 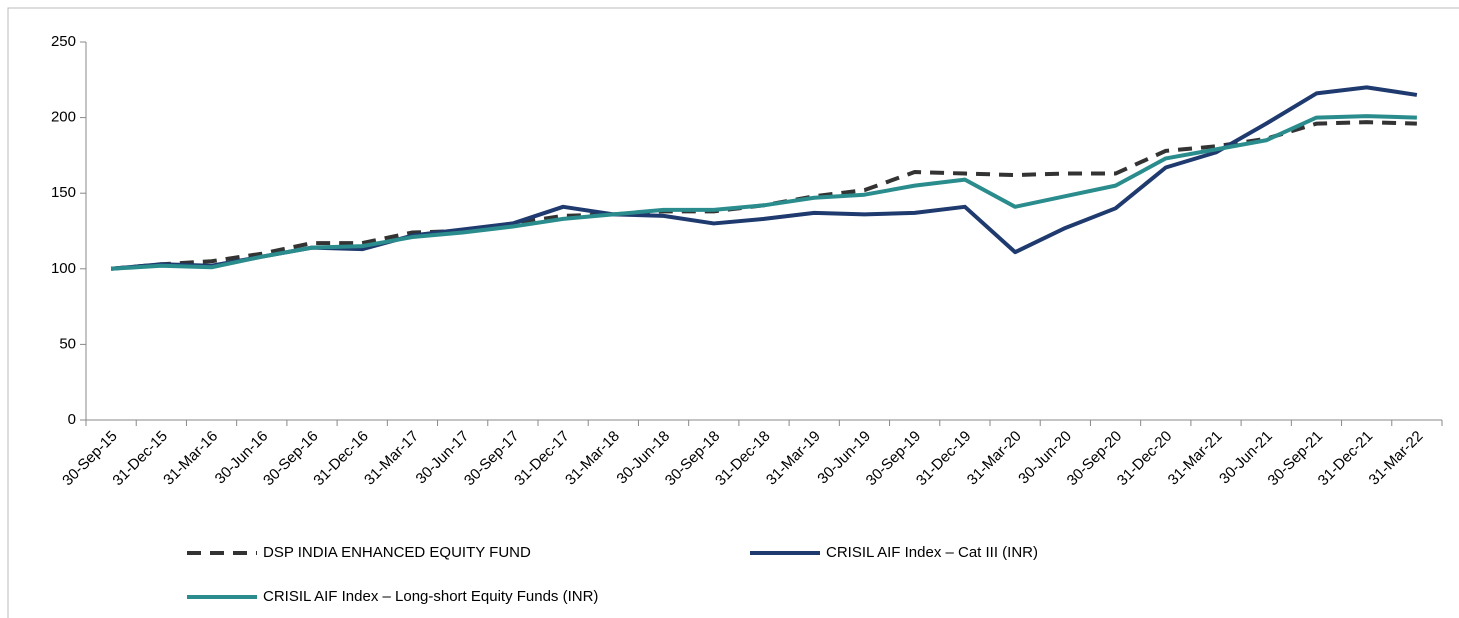 What do you see at coordinates (391, 458) in the screenshot?
I see `x-tick-label: 31-Mar-17` at bounding box center [391, 458].